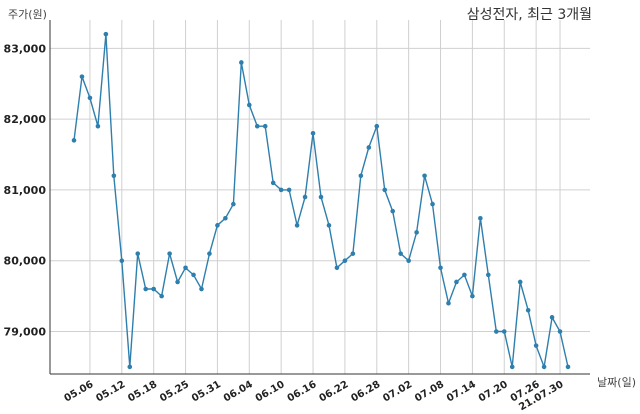 This screenshot has width=640, height=414. What do you see at coordinates (238, 391) in the screenshot?
I see `x-tick-label: 06.04` at bounding box center [238, 391].